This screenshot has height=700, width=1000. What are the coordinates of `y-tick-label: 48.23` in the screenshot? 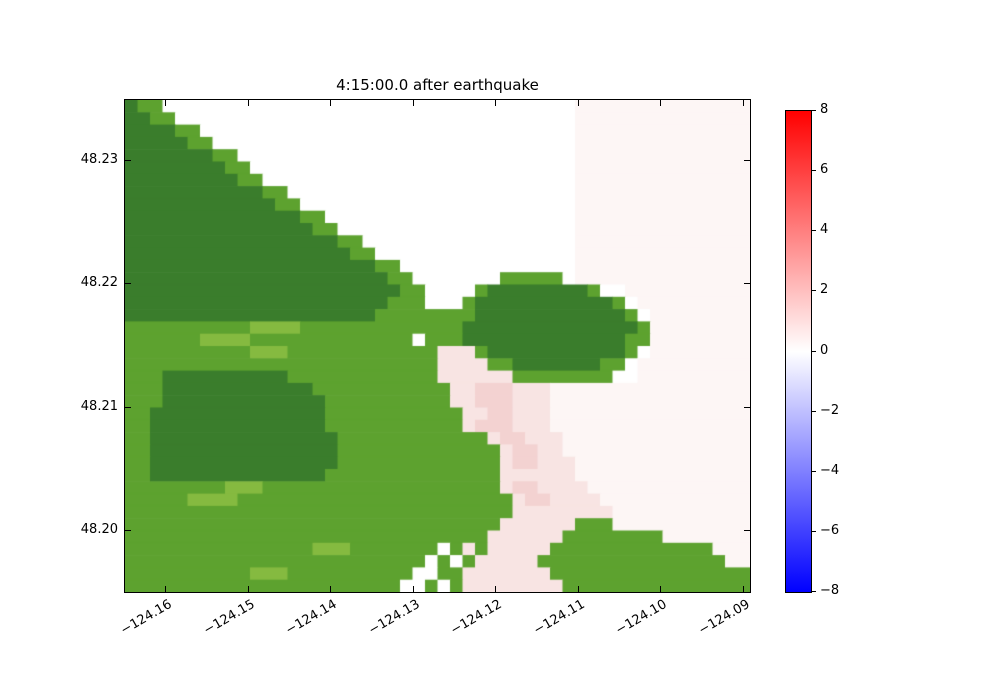 It's located at (99, 159).